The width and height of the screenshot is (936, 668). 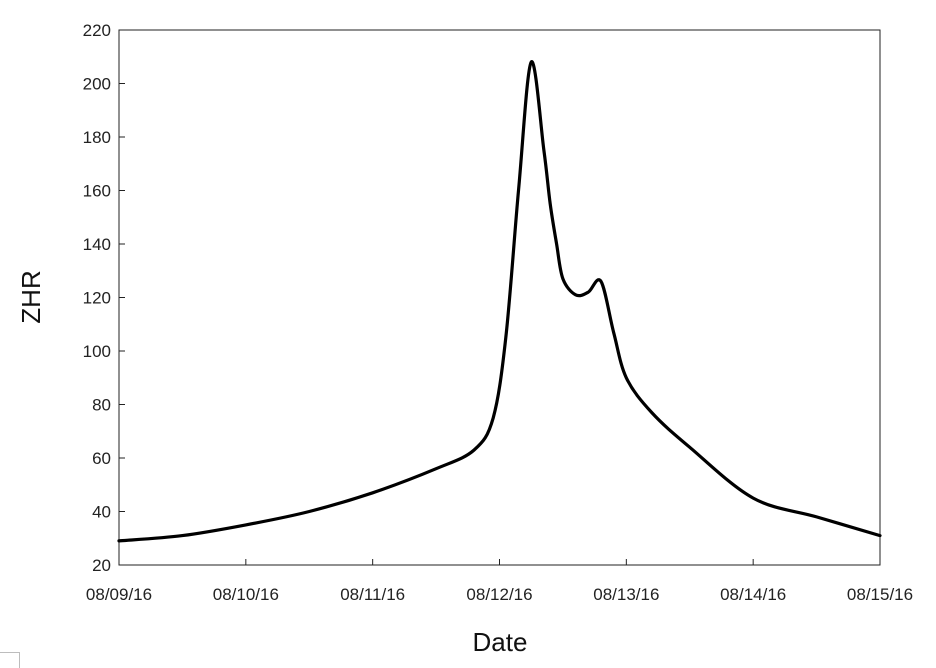 What do you see at coordinates (500, 642) in the screenshot?
I see `x-axis-title: Date` at bounding box center [500, 642].